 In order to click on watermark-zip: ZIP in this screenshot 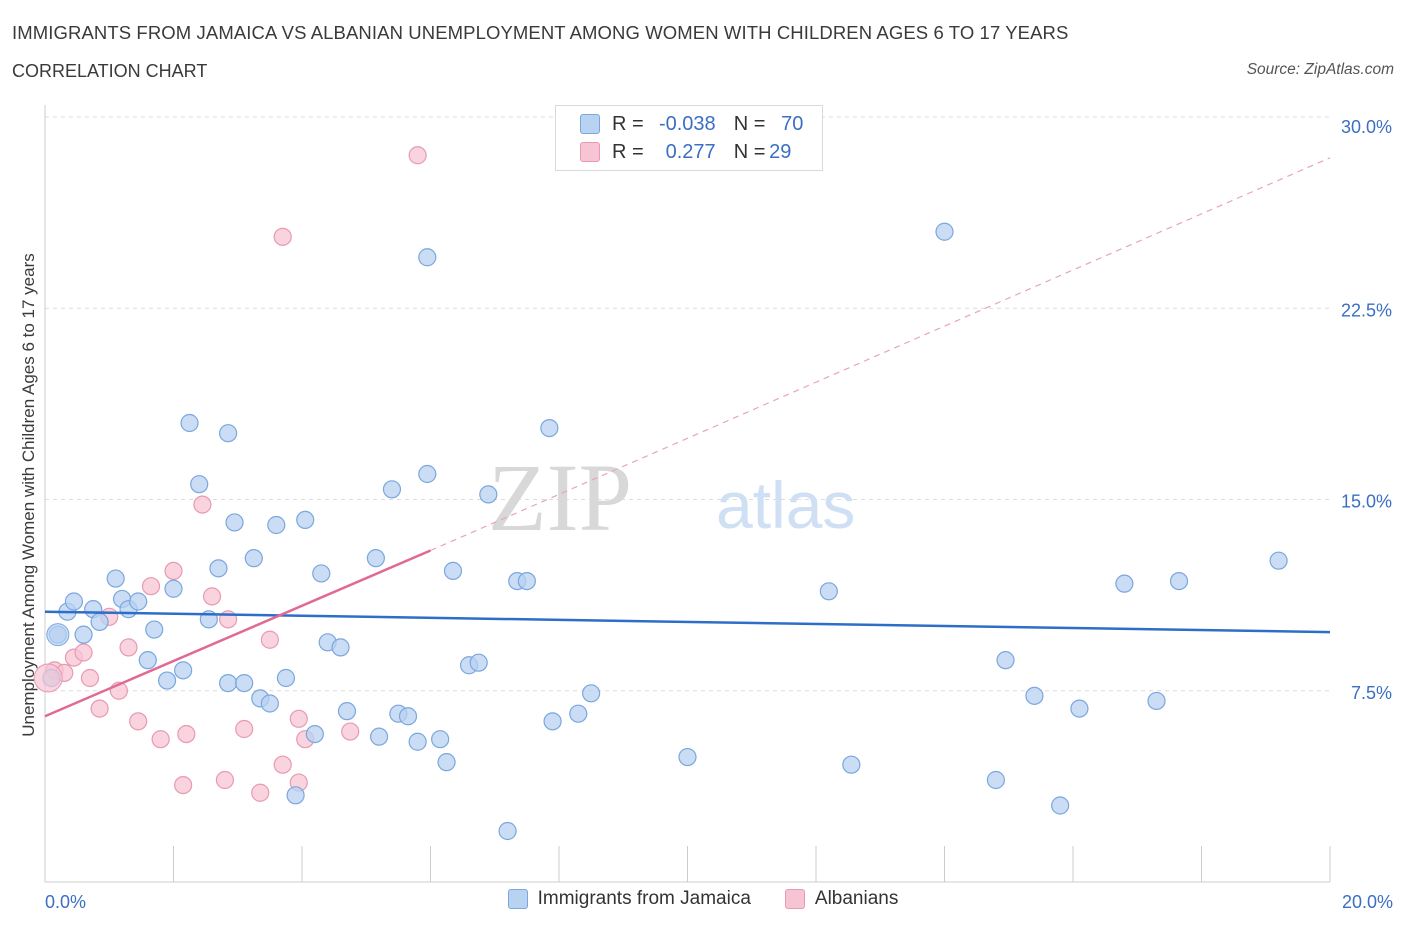, I will do `click(560, 497)`.